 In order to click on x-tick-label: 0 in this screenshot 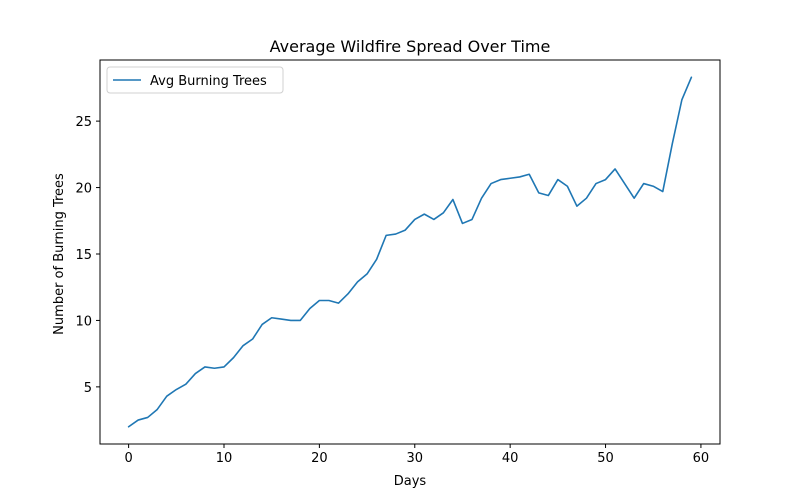, I will do `click(128, 458)`.